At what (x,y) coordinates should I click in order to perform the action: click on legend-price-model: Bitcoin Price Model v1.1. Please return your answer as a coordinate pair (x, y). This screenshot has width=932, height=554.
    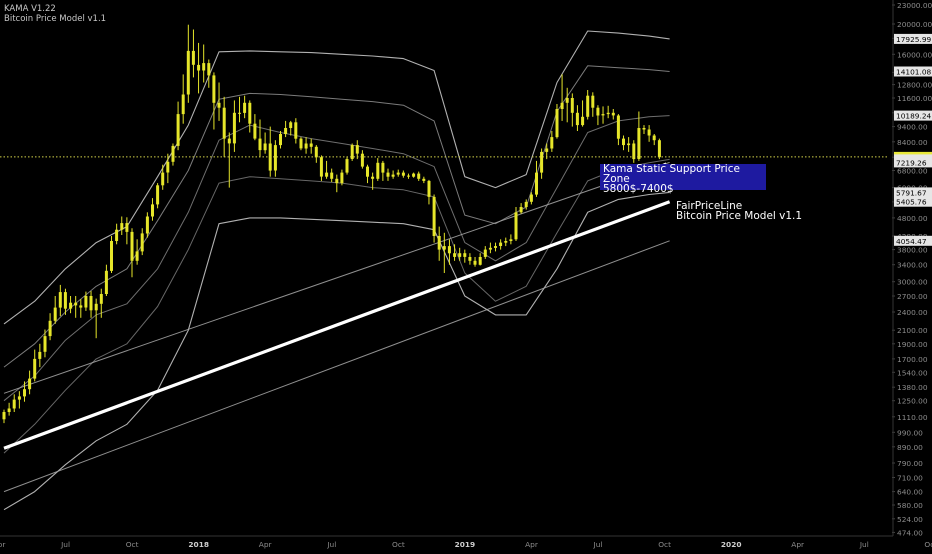
    Looking at the image, I should click on (55, 19).